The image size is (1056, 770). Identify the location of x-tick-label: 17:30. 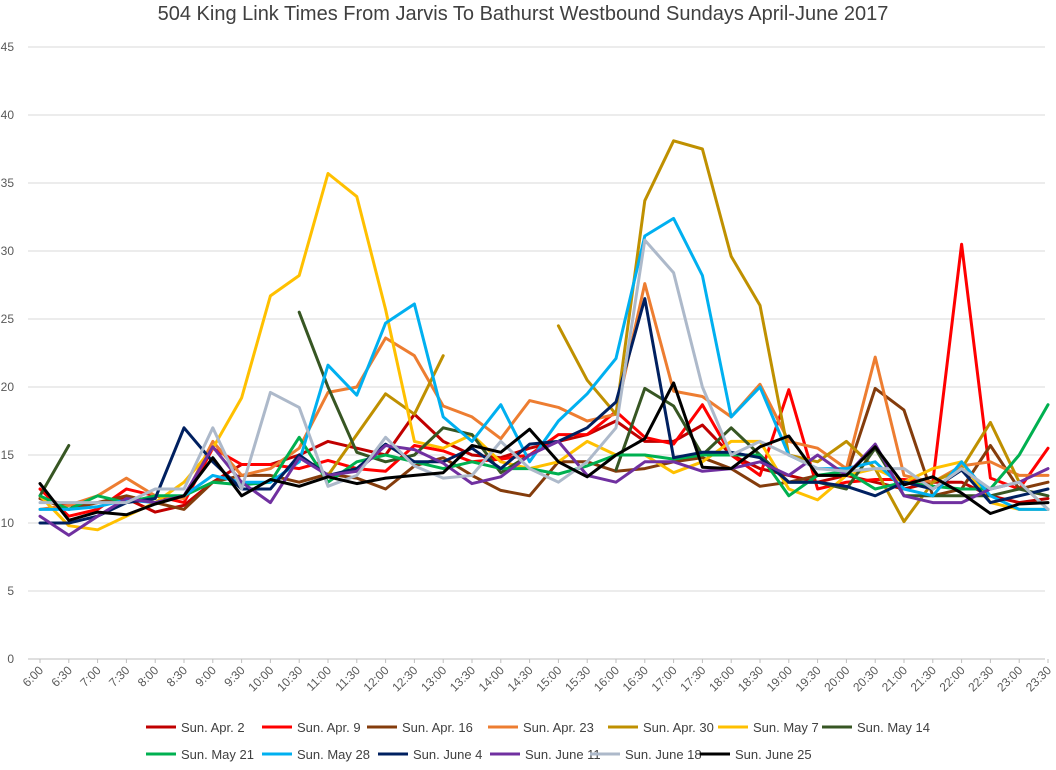
(692, 678).